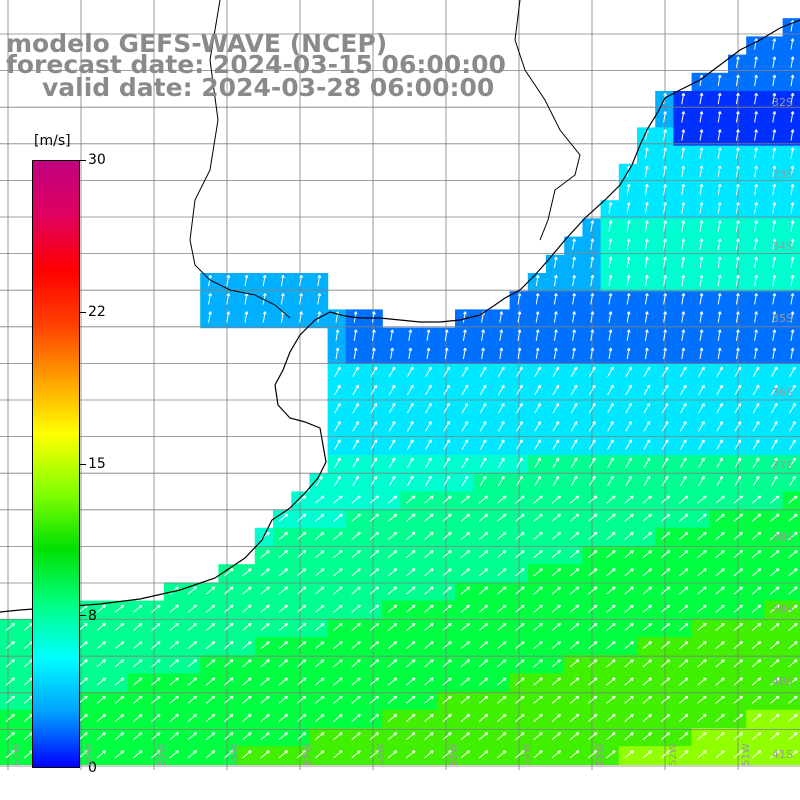 The width and height of the screenshot is (800, 800). I want to click on lat-label: 33S, so click(782, 174).